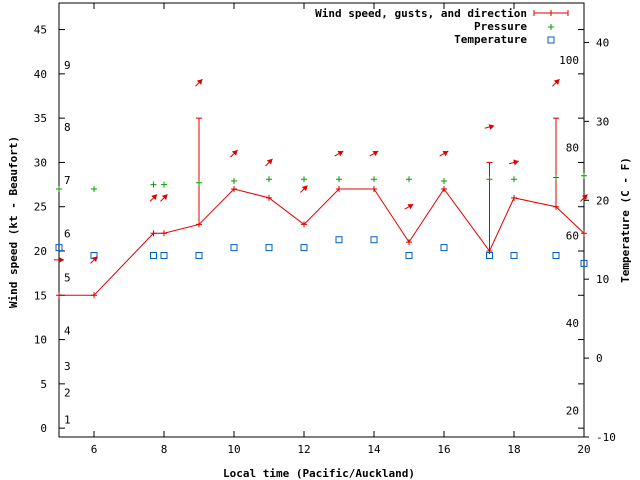  I want to click on y-tick-label: 30, so click(40, 162).